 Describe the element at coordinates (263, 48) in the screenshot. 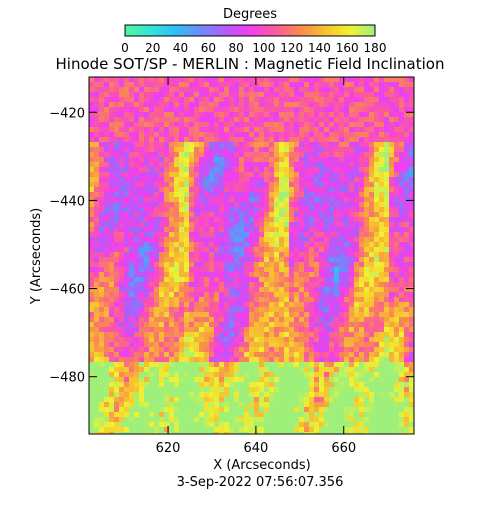

I see `colorbar-tick-label: 100` at that location.